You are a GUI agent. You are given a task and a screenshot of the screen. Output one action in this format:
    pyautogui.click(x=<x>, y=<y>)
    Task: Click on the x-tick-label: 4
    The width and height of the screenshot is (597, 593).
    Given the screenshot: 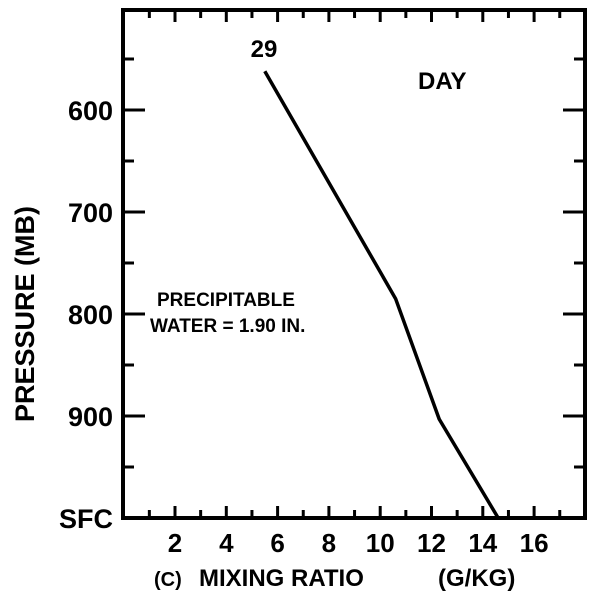 What is the action you would take?
    pyautogui.click(x=226, y=543)
    